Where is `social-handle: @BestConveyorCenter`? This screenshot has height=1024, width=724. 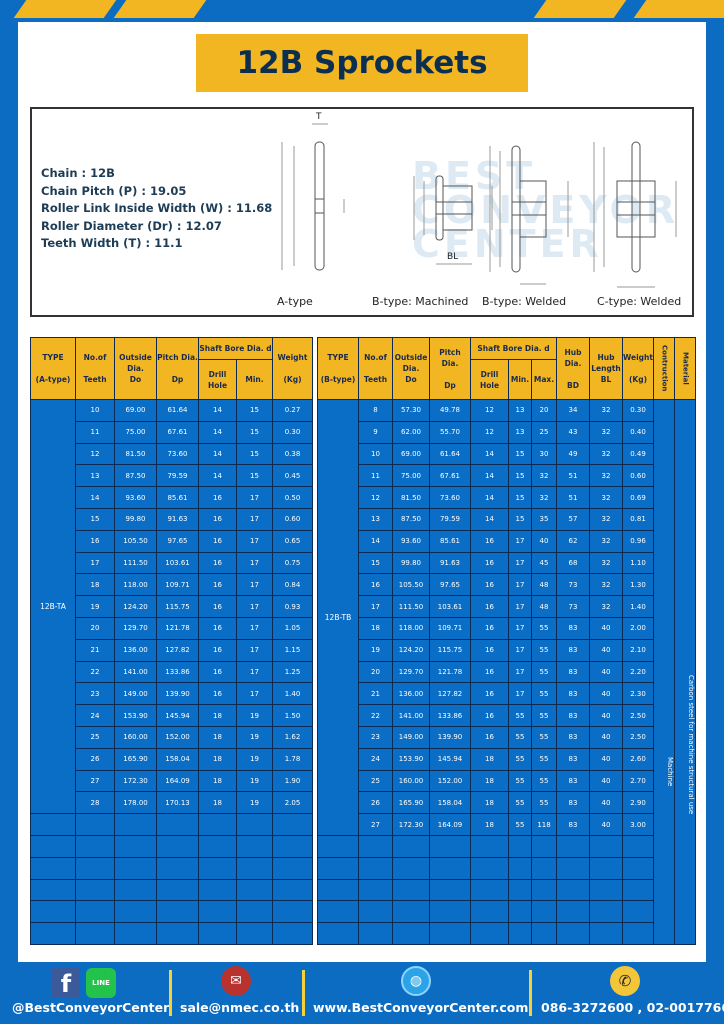 social-handle: @BestConveyorCenter is located at coordinates (91, 1007).